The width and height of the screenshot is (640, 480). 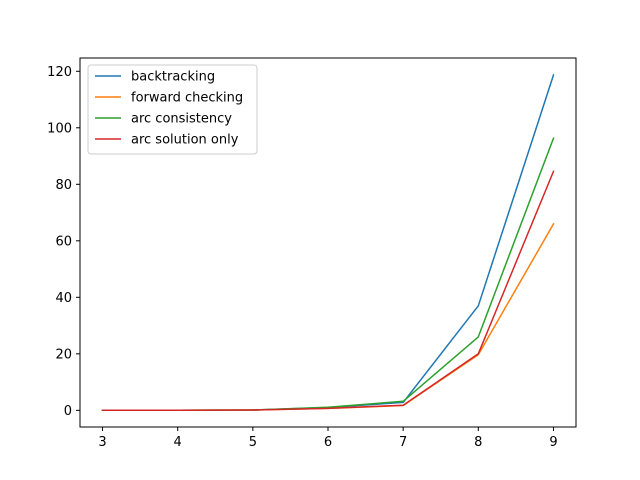 What do you see at coordinates (185, 140) in the screenshot?
I see `legend-label-3: arc solution only` at bounding box center [185, 140].